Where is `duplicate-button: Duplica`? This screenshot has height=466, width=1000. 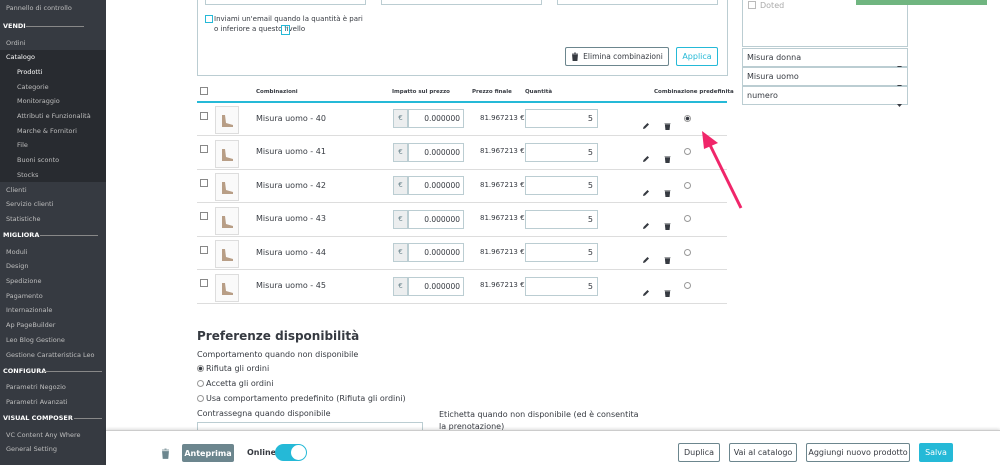 duplicate-button: Duplica is located at coordinates (699, 452).